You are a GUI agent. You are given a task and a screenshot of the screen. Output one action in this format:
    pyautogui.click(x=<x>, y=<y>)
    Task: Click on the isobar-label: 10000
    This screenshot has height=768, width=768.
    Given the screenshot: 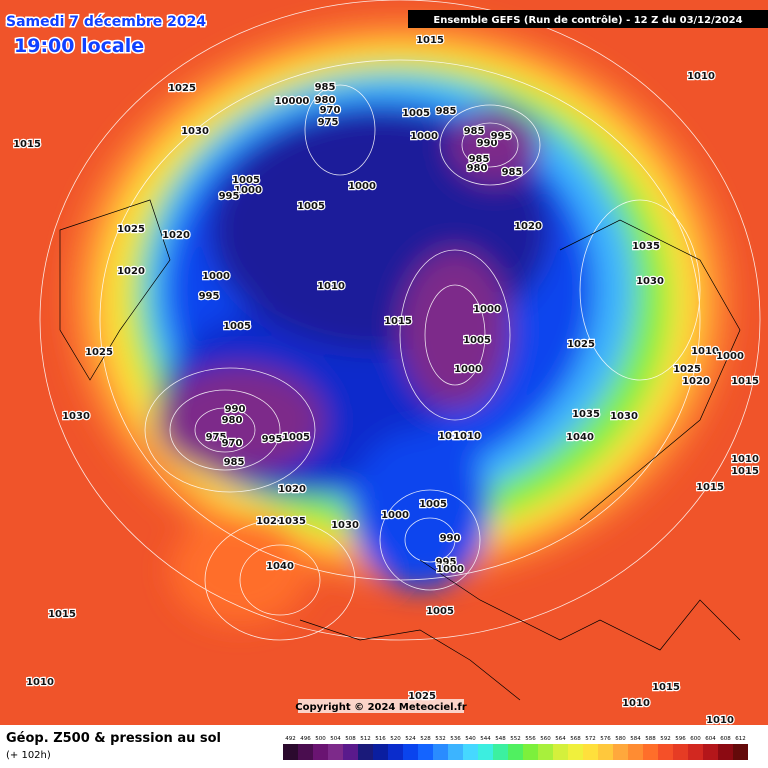 What is the action you would take?
    pyautogui.click(x=292, y=101)
    